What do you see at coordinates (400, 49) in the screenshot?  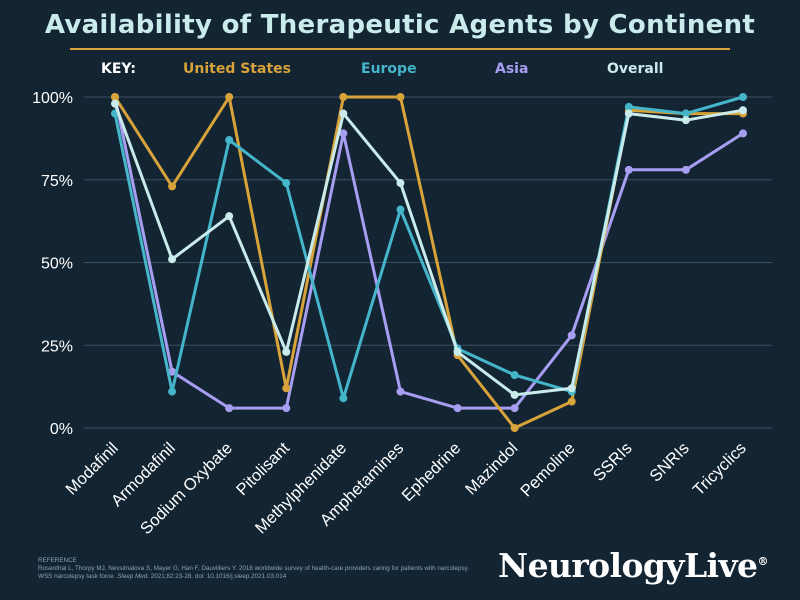 I see `title-underline` at bounding box center [400, 49].